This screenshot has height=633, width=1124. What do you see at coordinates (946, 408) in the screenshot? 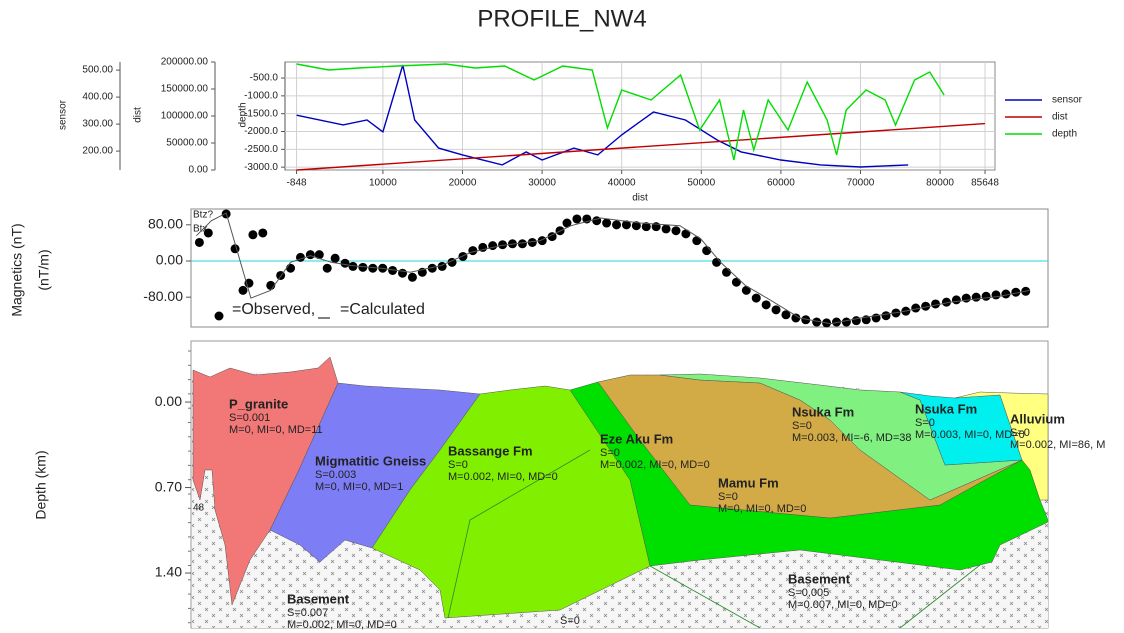
I see `formation-name: Nsuka Fm` at bounding box center [946, 408].